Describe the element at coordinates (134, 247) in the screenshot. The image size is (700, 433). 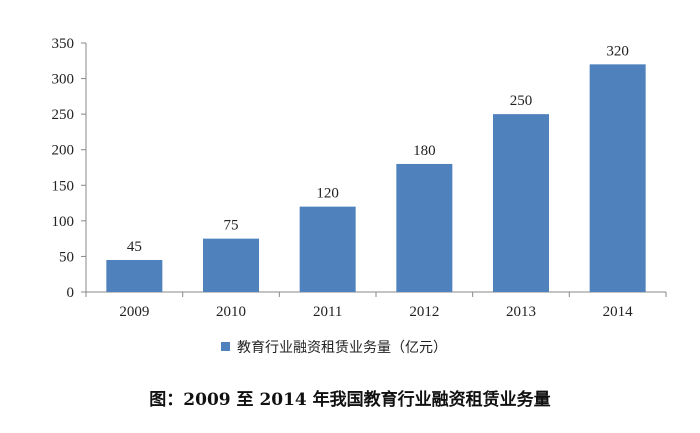
I see `data-label-2009: 45` at that location.